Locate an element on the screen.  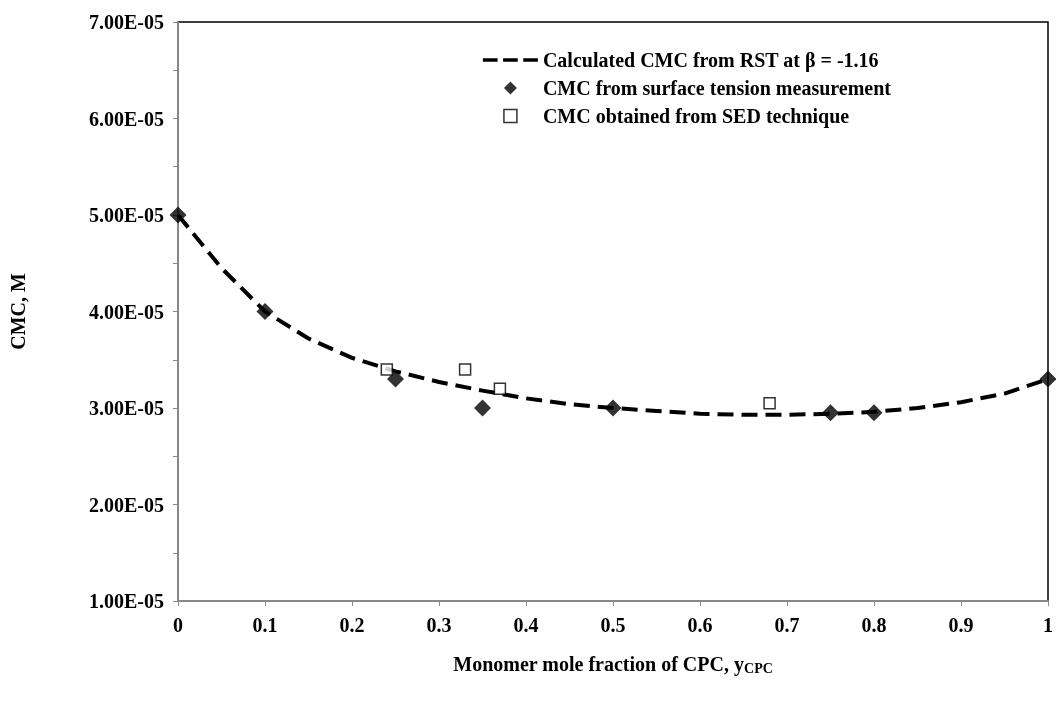
x-axis-title: Monomer mole fraction of CPC, yCPC is located at coordinates (613, 664).